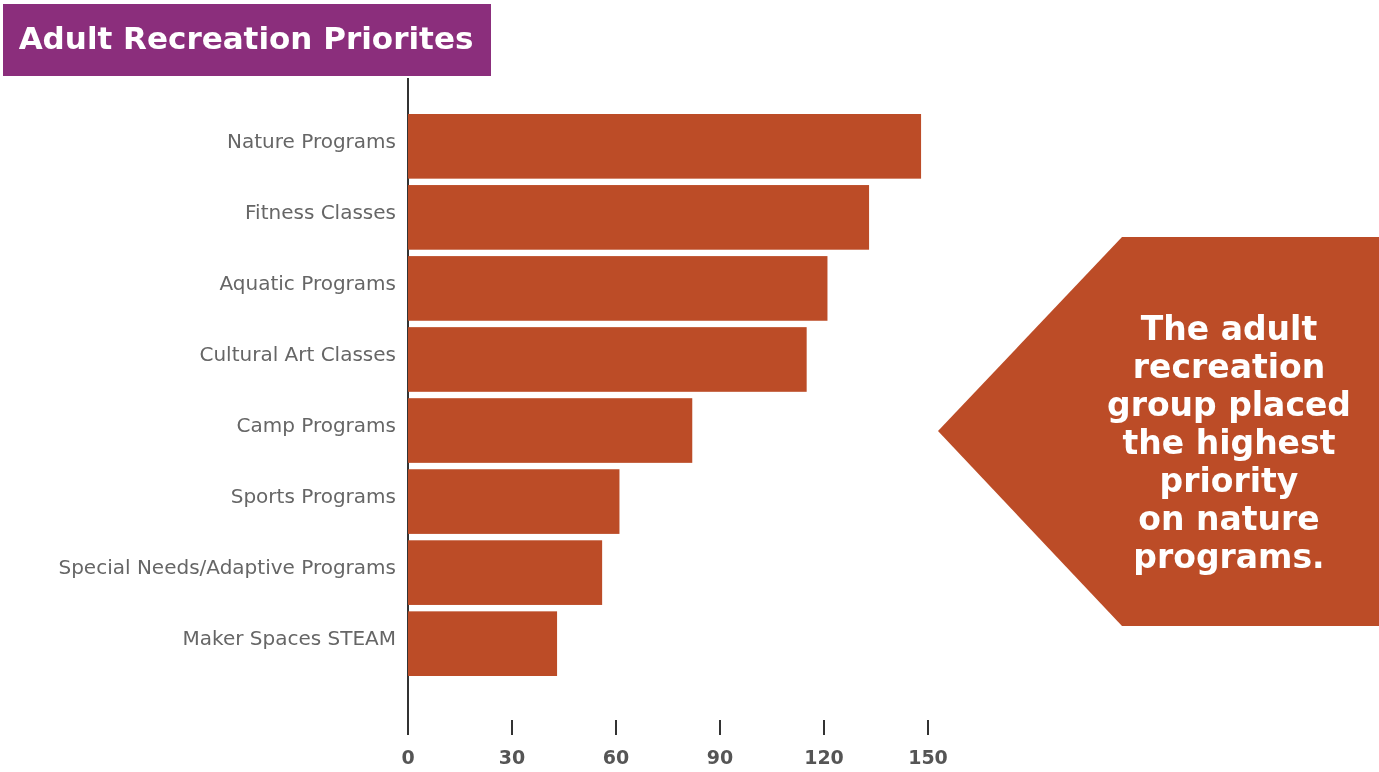 This screenshot has height=772, width=1379. What do you see at coordinates (307, 282) in the screenshot?
I see `y-tick-label: Aquatic Programs` at bounding box center [307, 282].